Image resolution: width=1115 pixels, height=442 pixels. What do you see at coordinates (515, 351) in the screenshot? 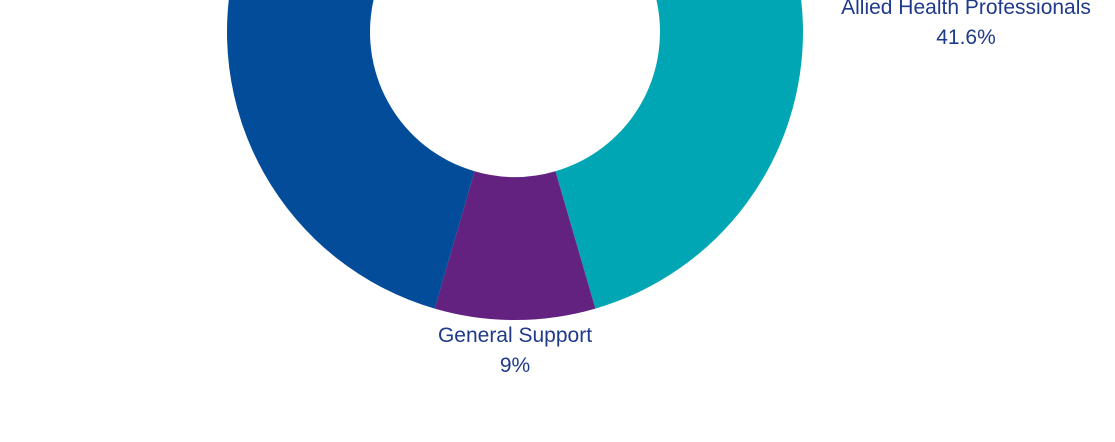
I see `slice-label-general-support: General Support 9%` at bounding box center [515, 351].